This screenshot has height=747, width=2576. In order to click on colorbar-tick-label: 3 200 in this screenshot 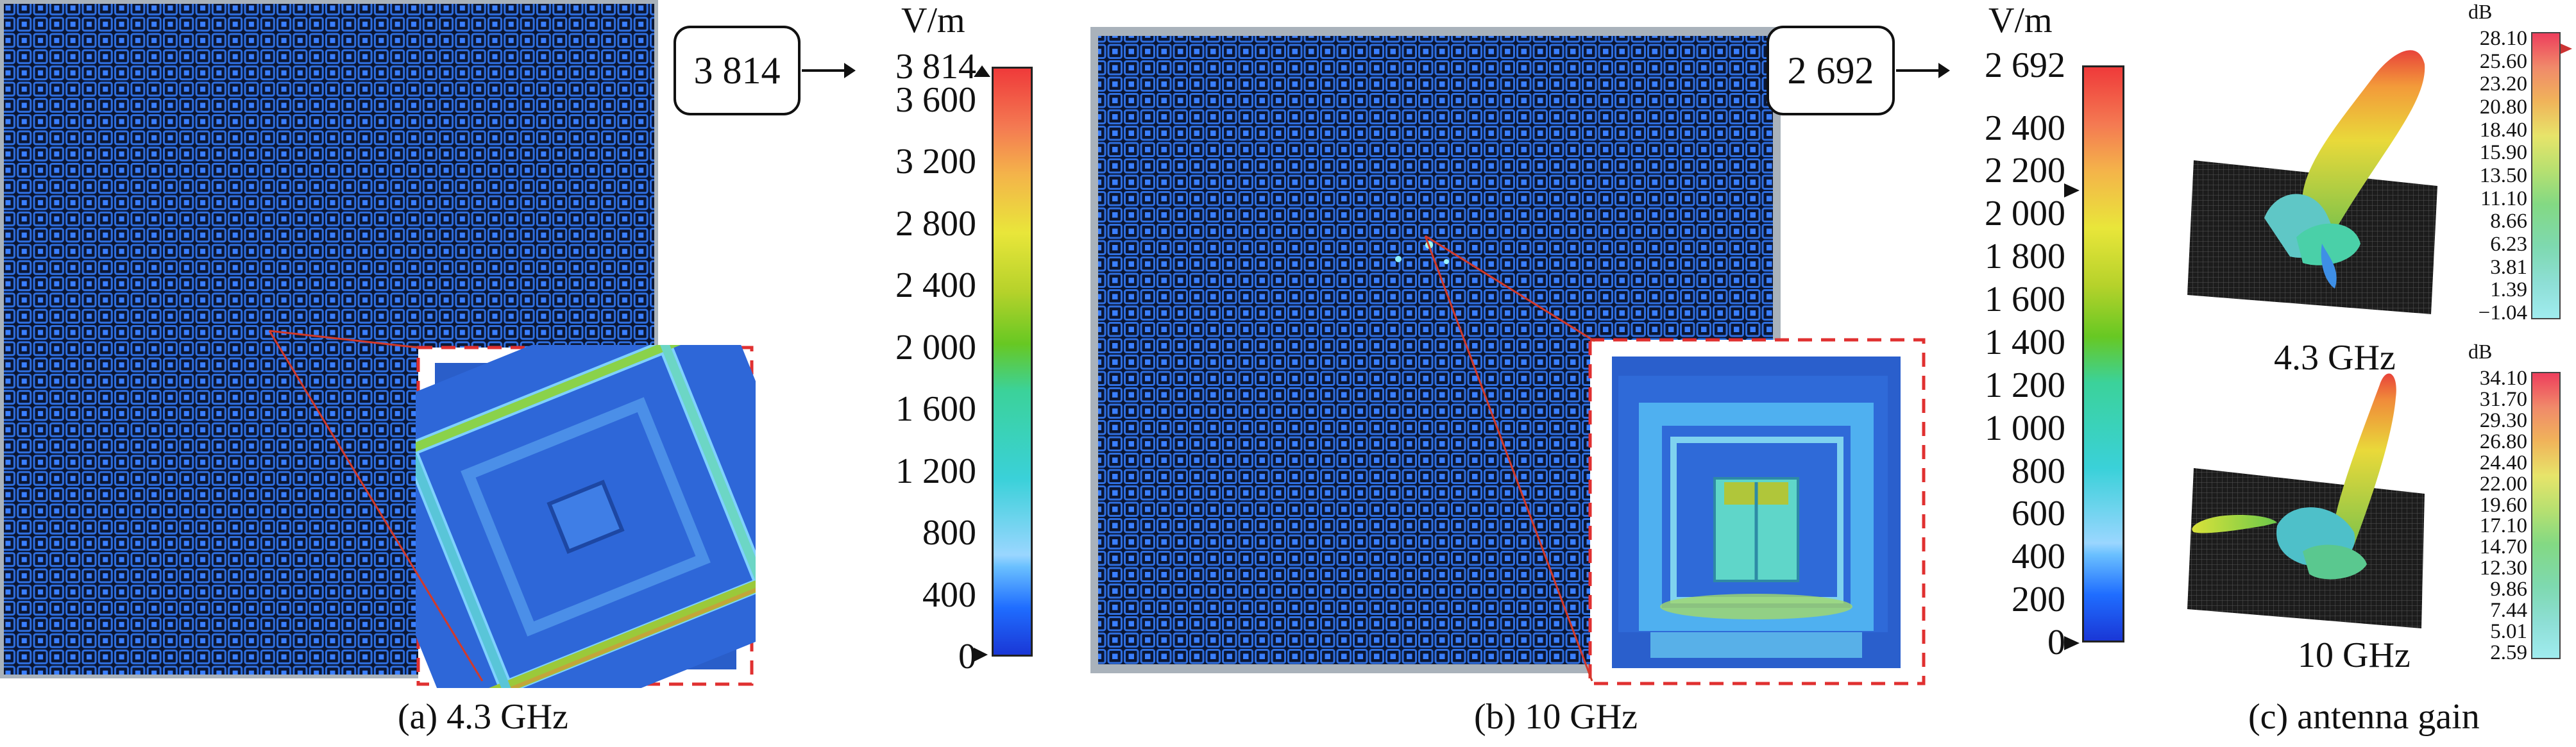, I will do `click(935, 162)`.